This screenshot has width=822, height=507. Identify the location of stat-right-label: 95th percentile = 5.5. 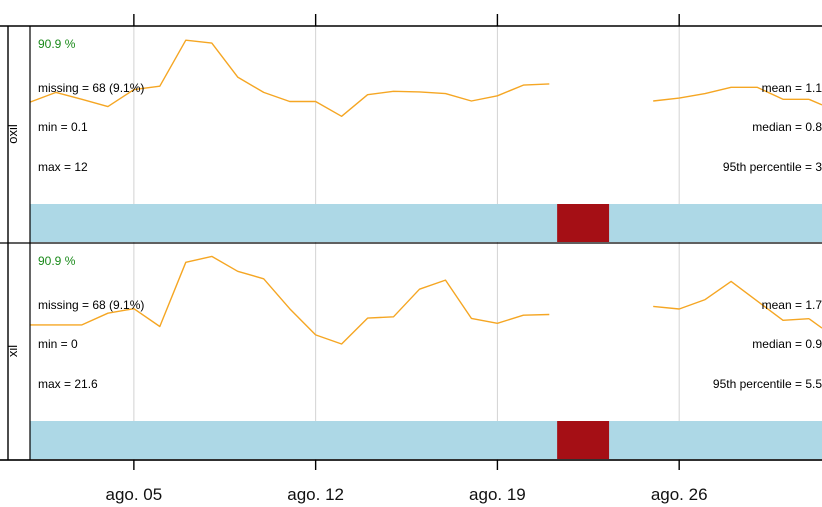
(767, 384).